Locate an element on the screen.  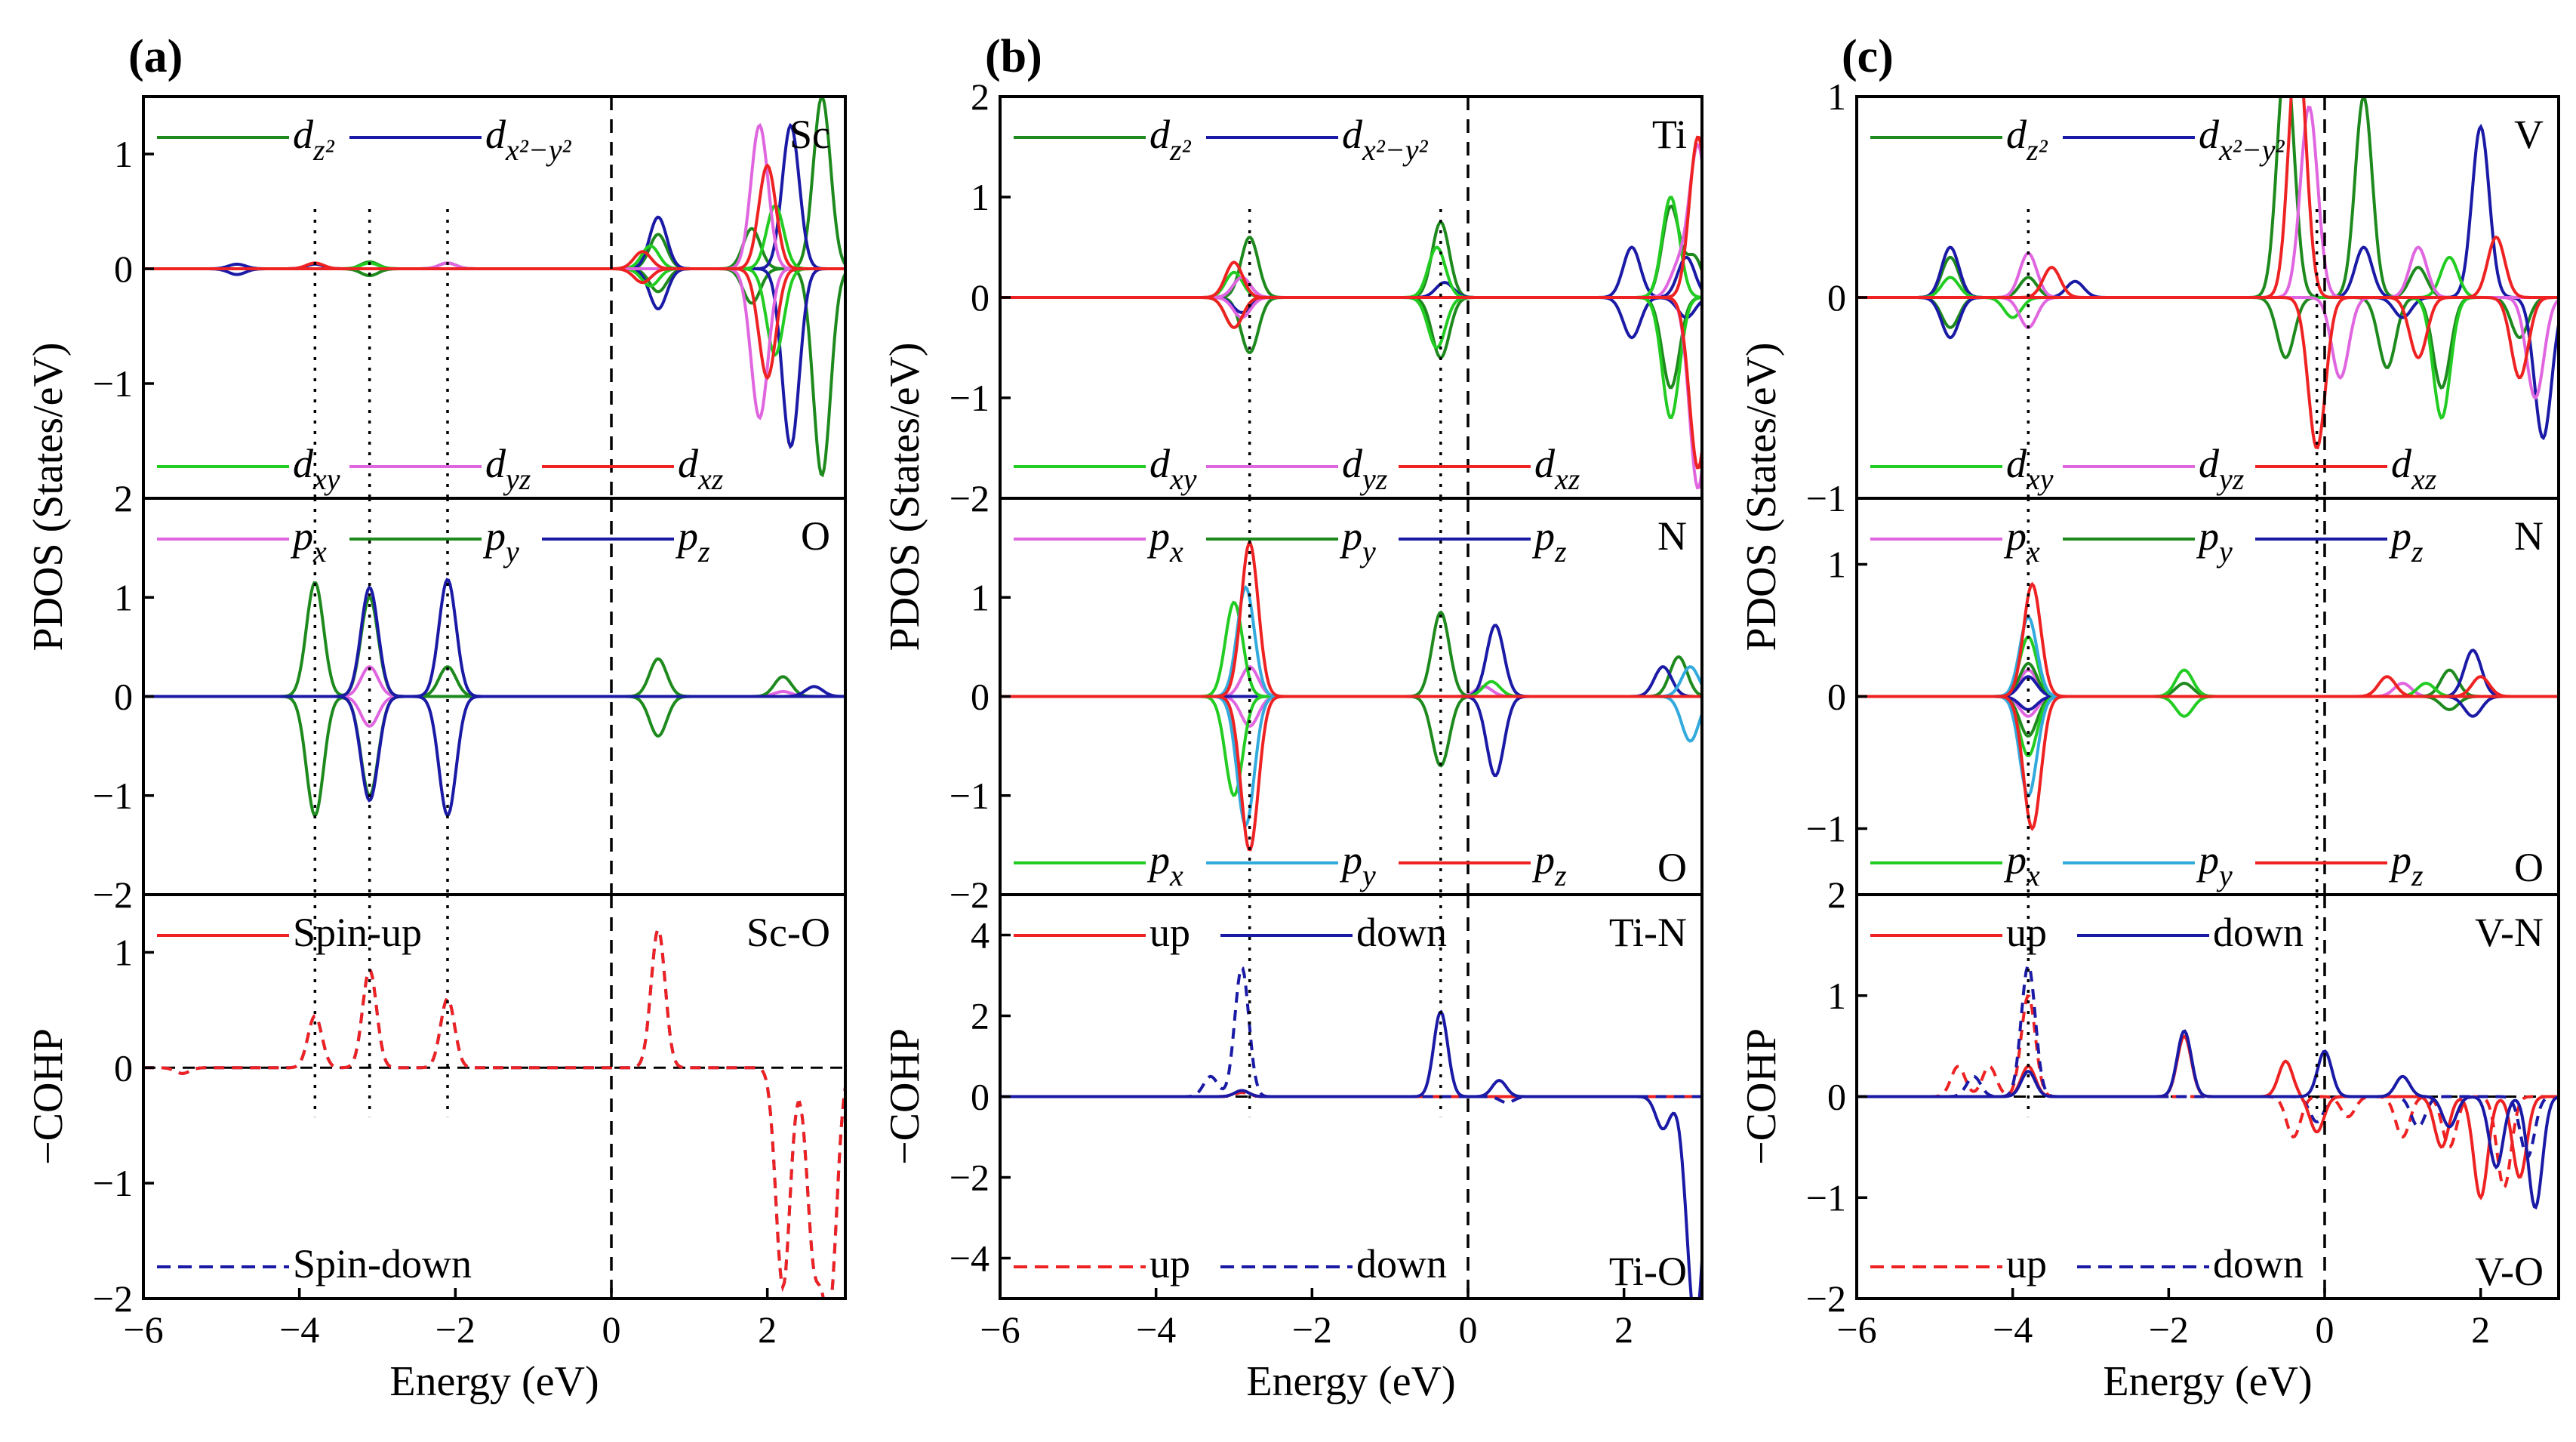
series-dx2-y2 is located at coordinates (1351, 272).